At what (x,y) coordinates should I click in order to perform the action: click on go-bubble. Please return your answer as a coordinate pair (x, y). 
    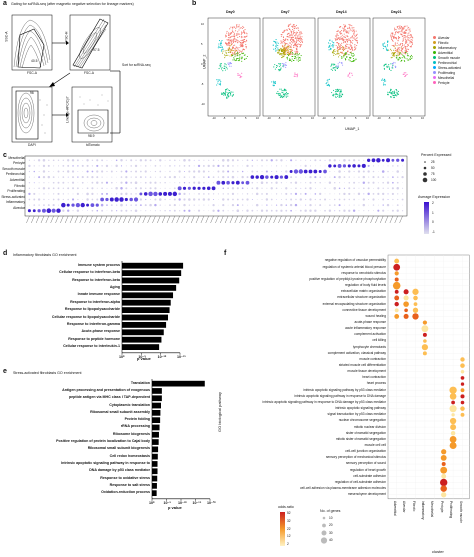
    Looking at the image, I should click on (397, 298).